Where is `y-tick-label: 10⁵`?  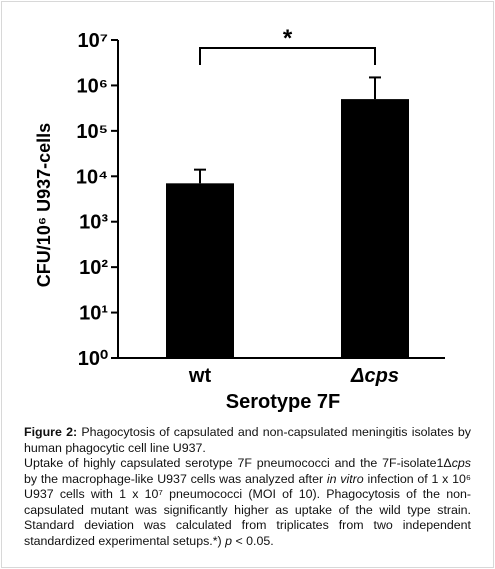
y-tick-label: 10⁵ is located at coordinates (92, 132).